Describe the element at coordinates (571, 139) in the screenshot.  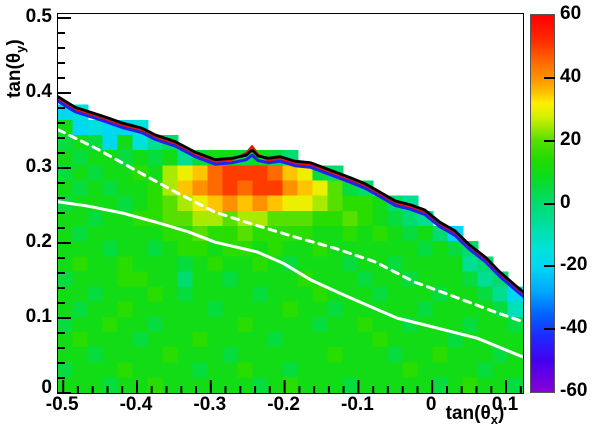
I see `colorbar-tick-label: 20` at that location.